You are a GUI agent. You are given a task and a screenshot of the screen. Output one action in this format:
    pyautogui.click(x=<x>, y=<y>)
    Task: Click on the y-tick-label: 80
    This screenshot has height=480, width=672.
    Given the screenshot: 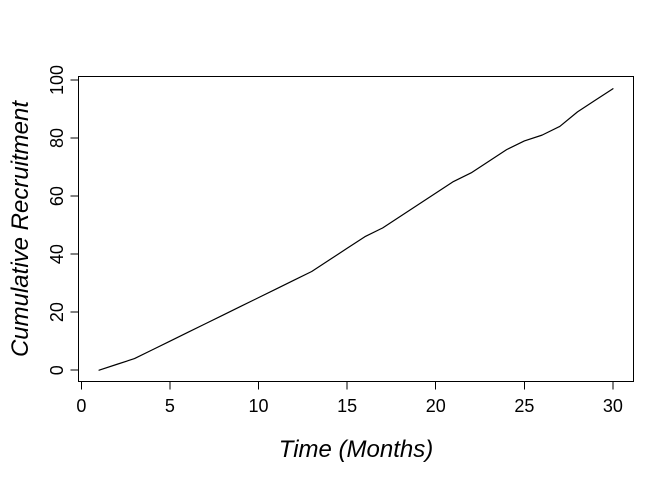 What is the action you would take?
    pyautogui.click(x=57, y=138)
    